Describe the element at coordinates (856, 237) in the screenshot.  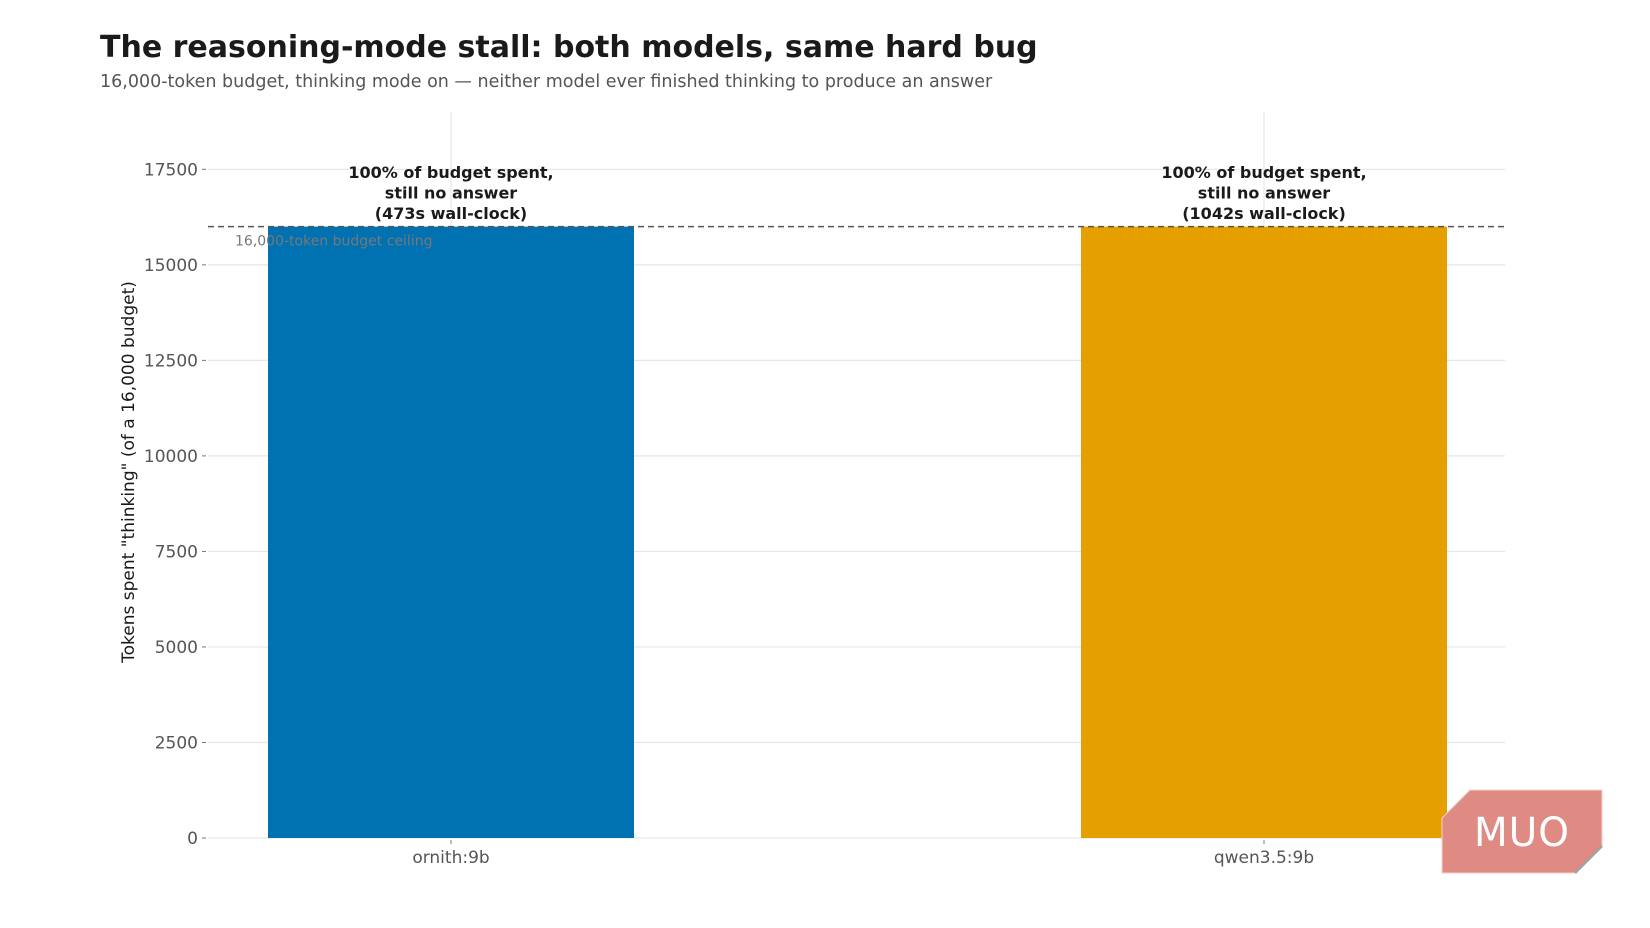
I see `reference-layer: 16,000-token budget ceiling` at that location.